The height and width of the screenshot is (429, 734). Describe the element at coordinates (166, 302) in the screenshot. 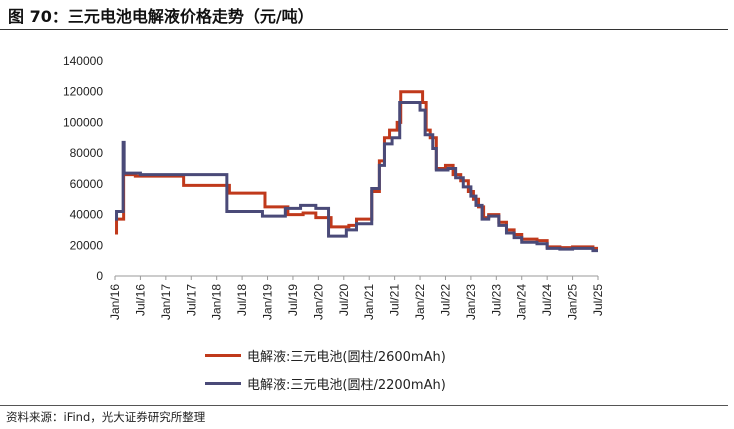

I see `x-tick-label: Jan/17` at that location.